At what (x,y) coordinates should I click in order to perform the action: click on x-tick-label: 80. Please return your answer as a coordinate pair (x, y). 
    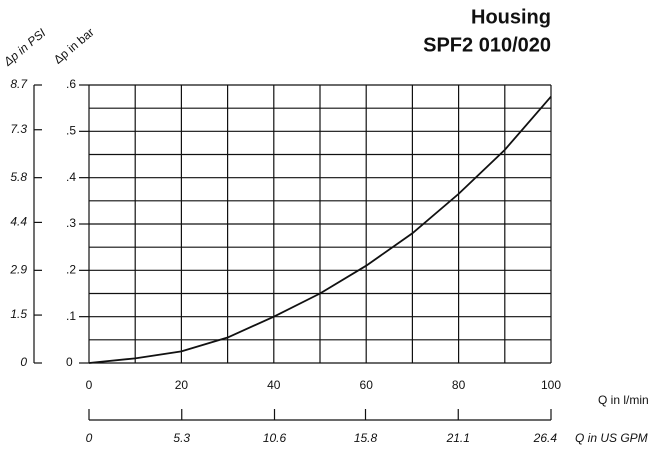
    Looking at the image, I should click on (459, 385).